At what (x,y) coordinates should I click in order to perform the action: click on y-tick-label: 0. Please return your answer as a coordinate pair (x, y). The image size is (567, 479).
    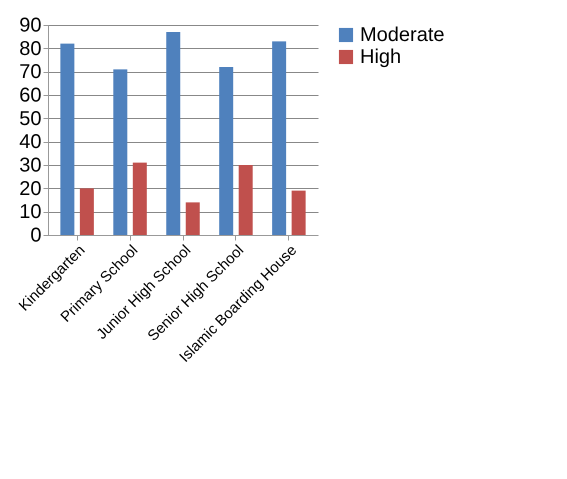
    Looking at the image, I should click on (36, 235).